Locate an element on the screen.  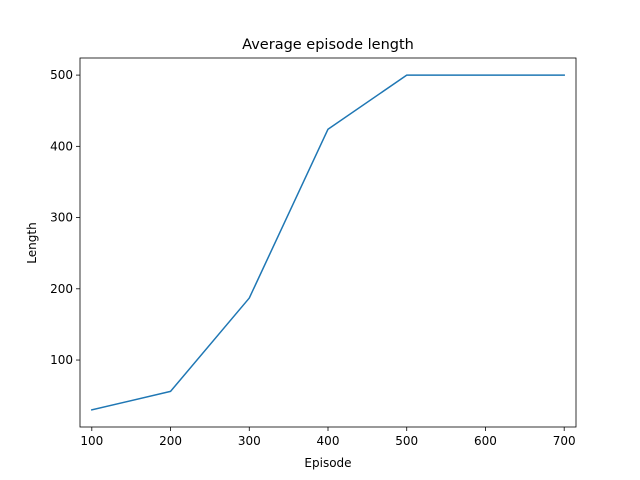
x-tick-label: 500 is located at coordinates (406, 441).